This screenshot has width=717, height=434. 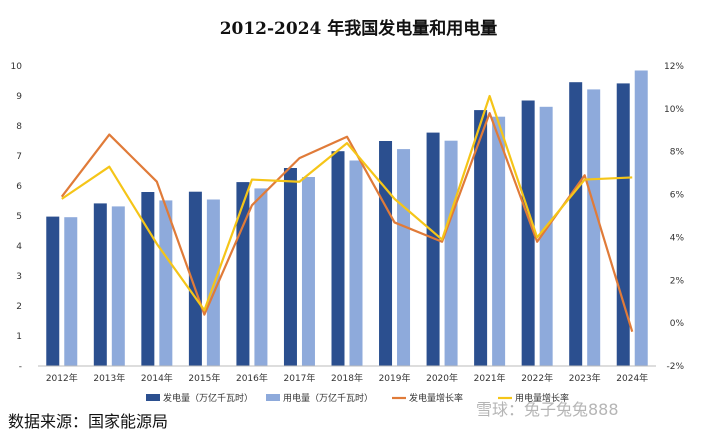 I want to click on source-note: 数据来源：国家能源局, so click(x=88, y=421).